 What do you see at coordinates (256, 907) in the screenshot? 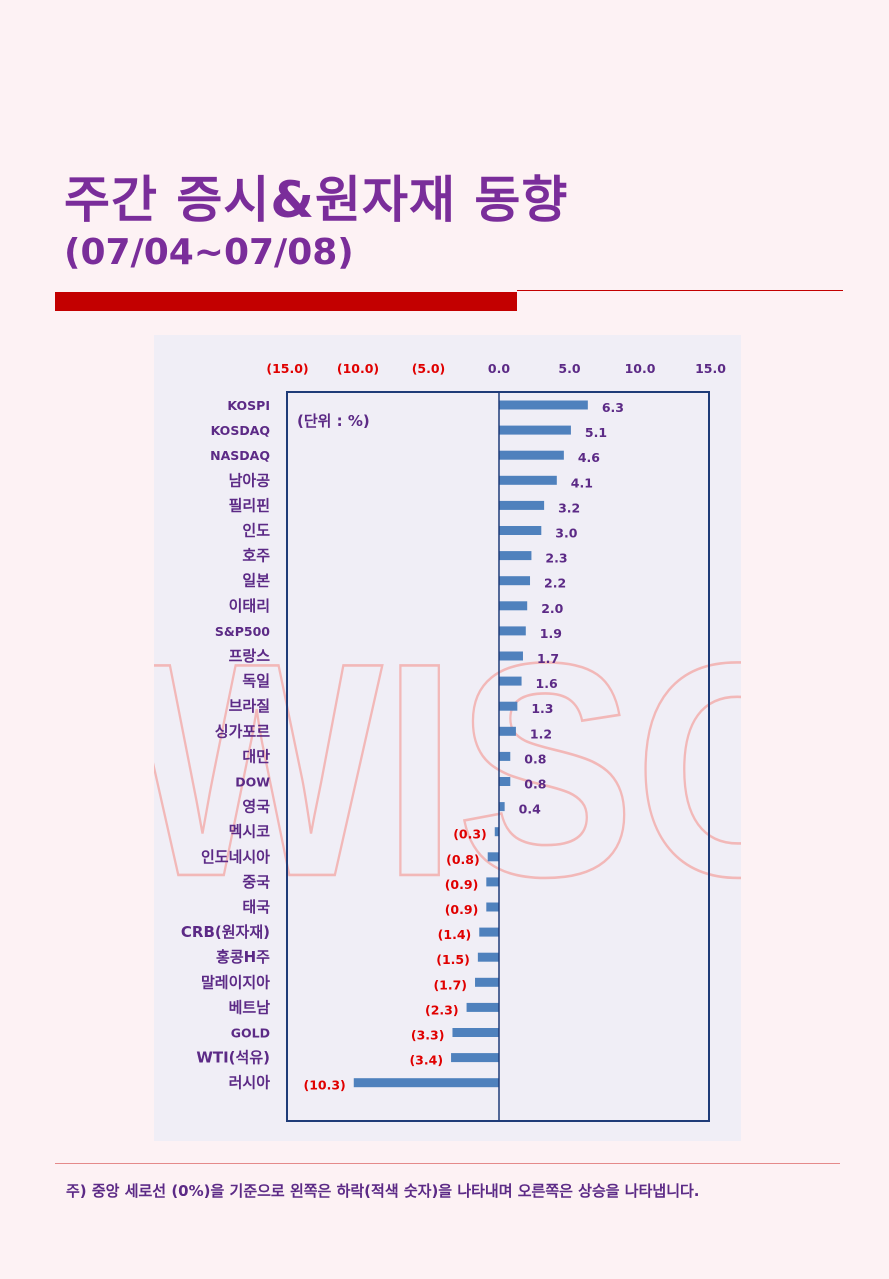
I see `category-label: 태국` at bounding box center [256, 907].